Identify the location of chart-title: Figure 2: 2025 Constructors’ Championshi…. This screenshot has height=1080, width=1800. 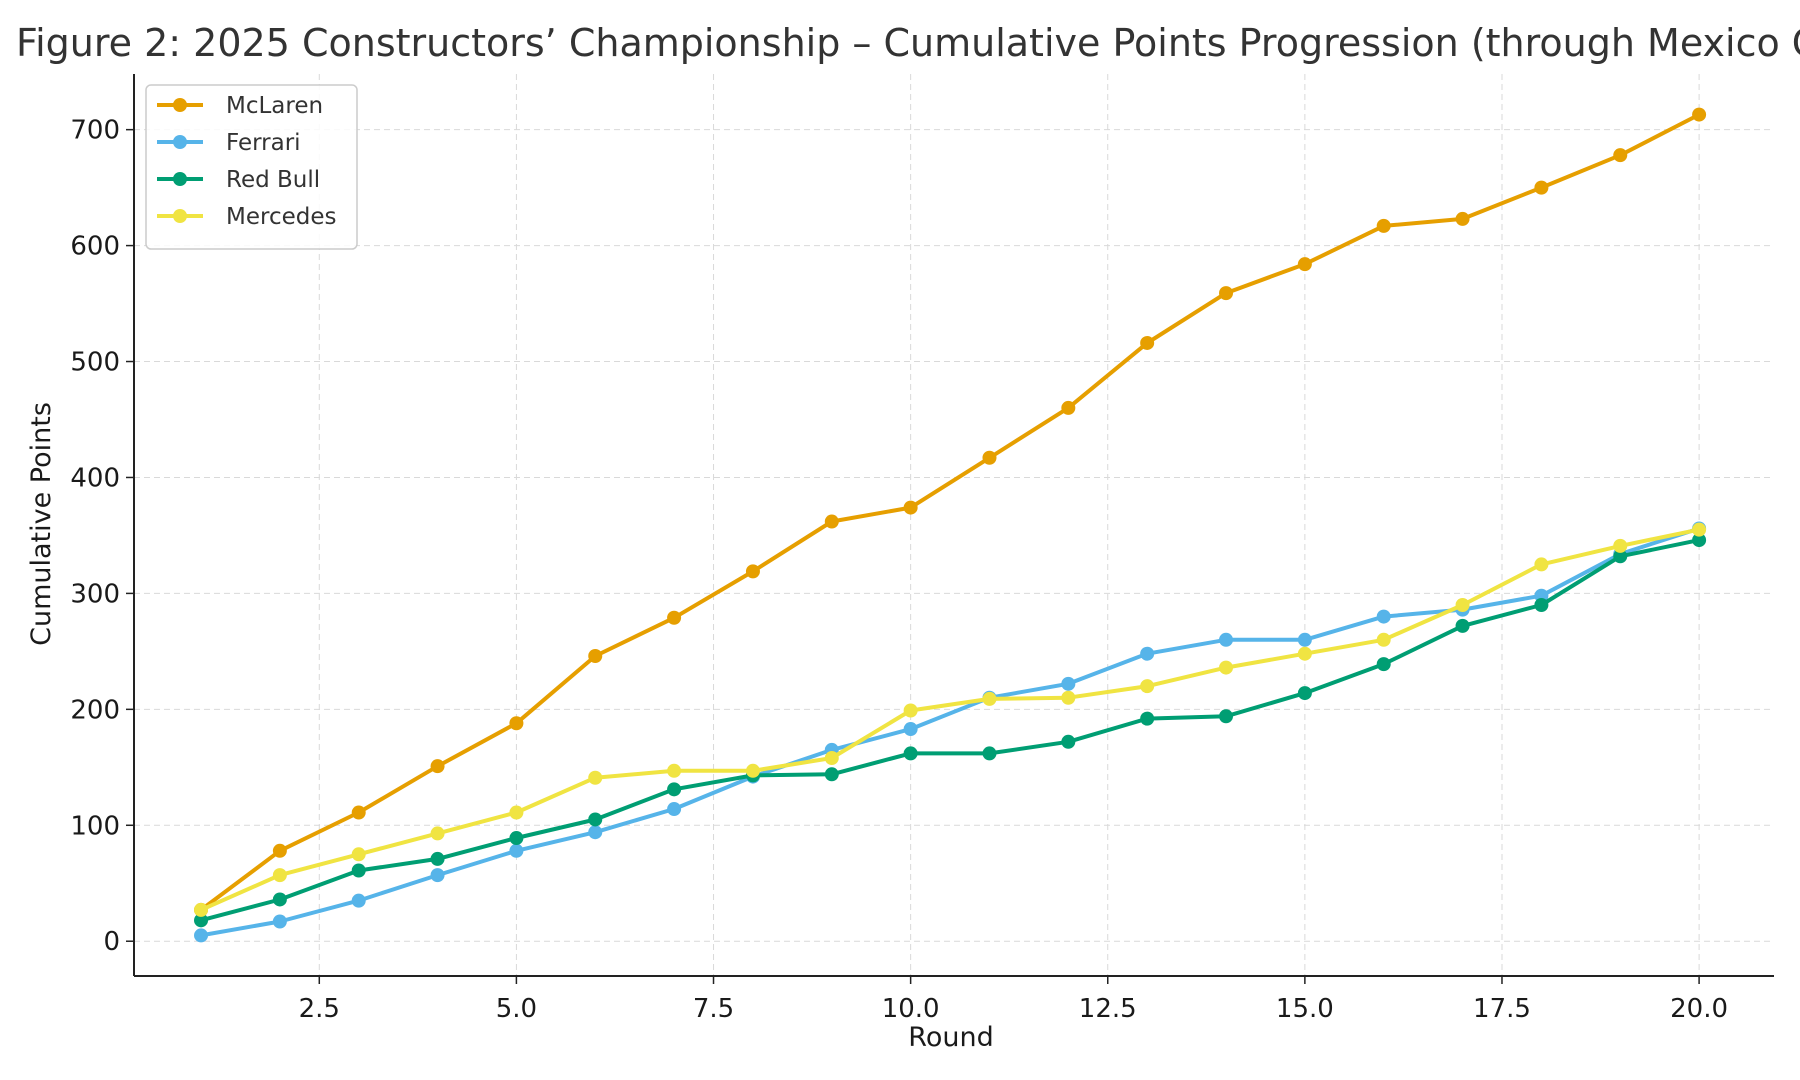
(908, 43).